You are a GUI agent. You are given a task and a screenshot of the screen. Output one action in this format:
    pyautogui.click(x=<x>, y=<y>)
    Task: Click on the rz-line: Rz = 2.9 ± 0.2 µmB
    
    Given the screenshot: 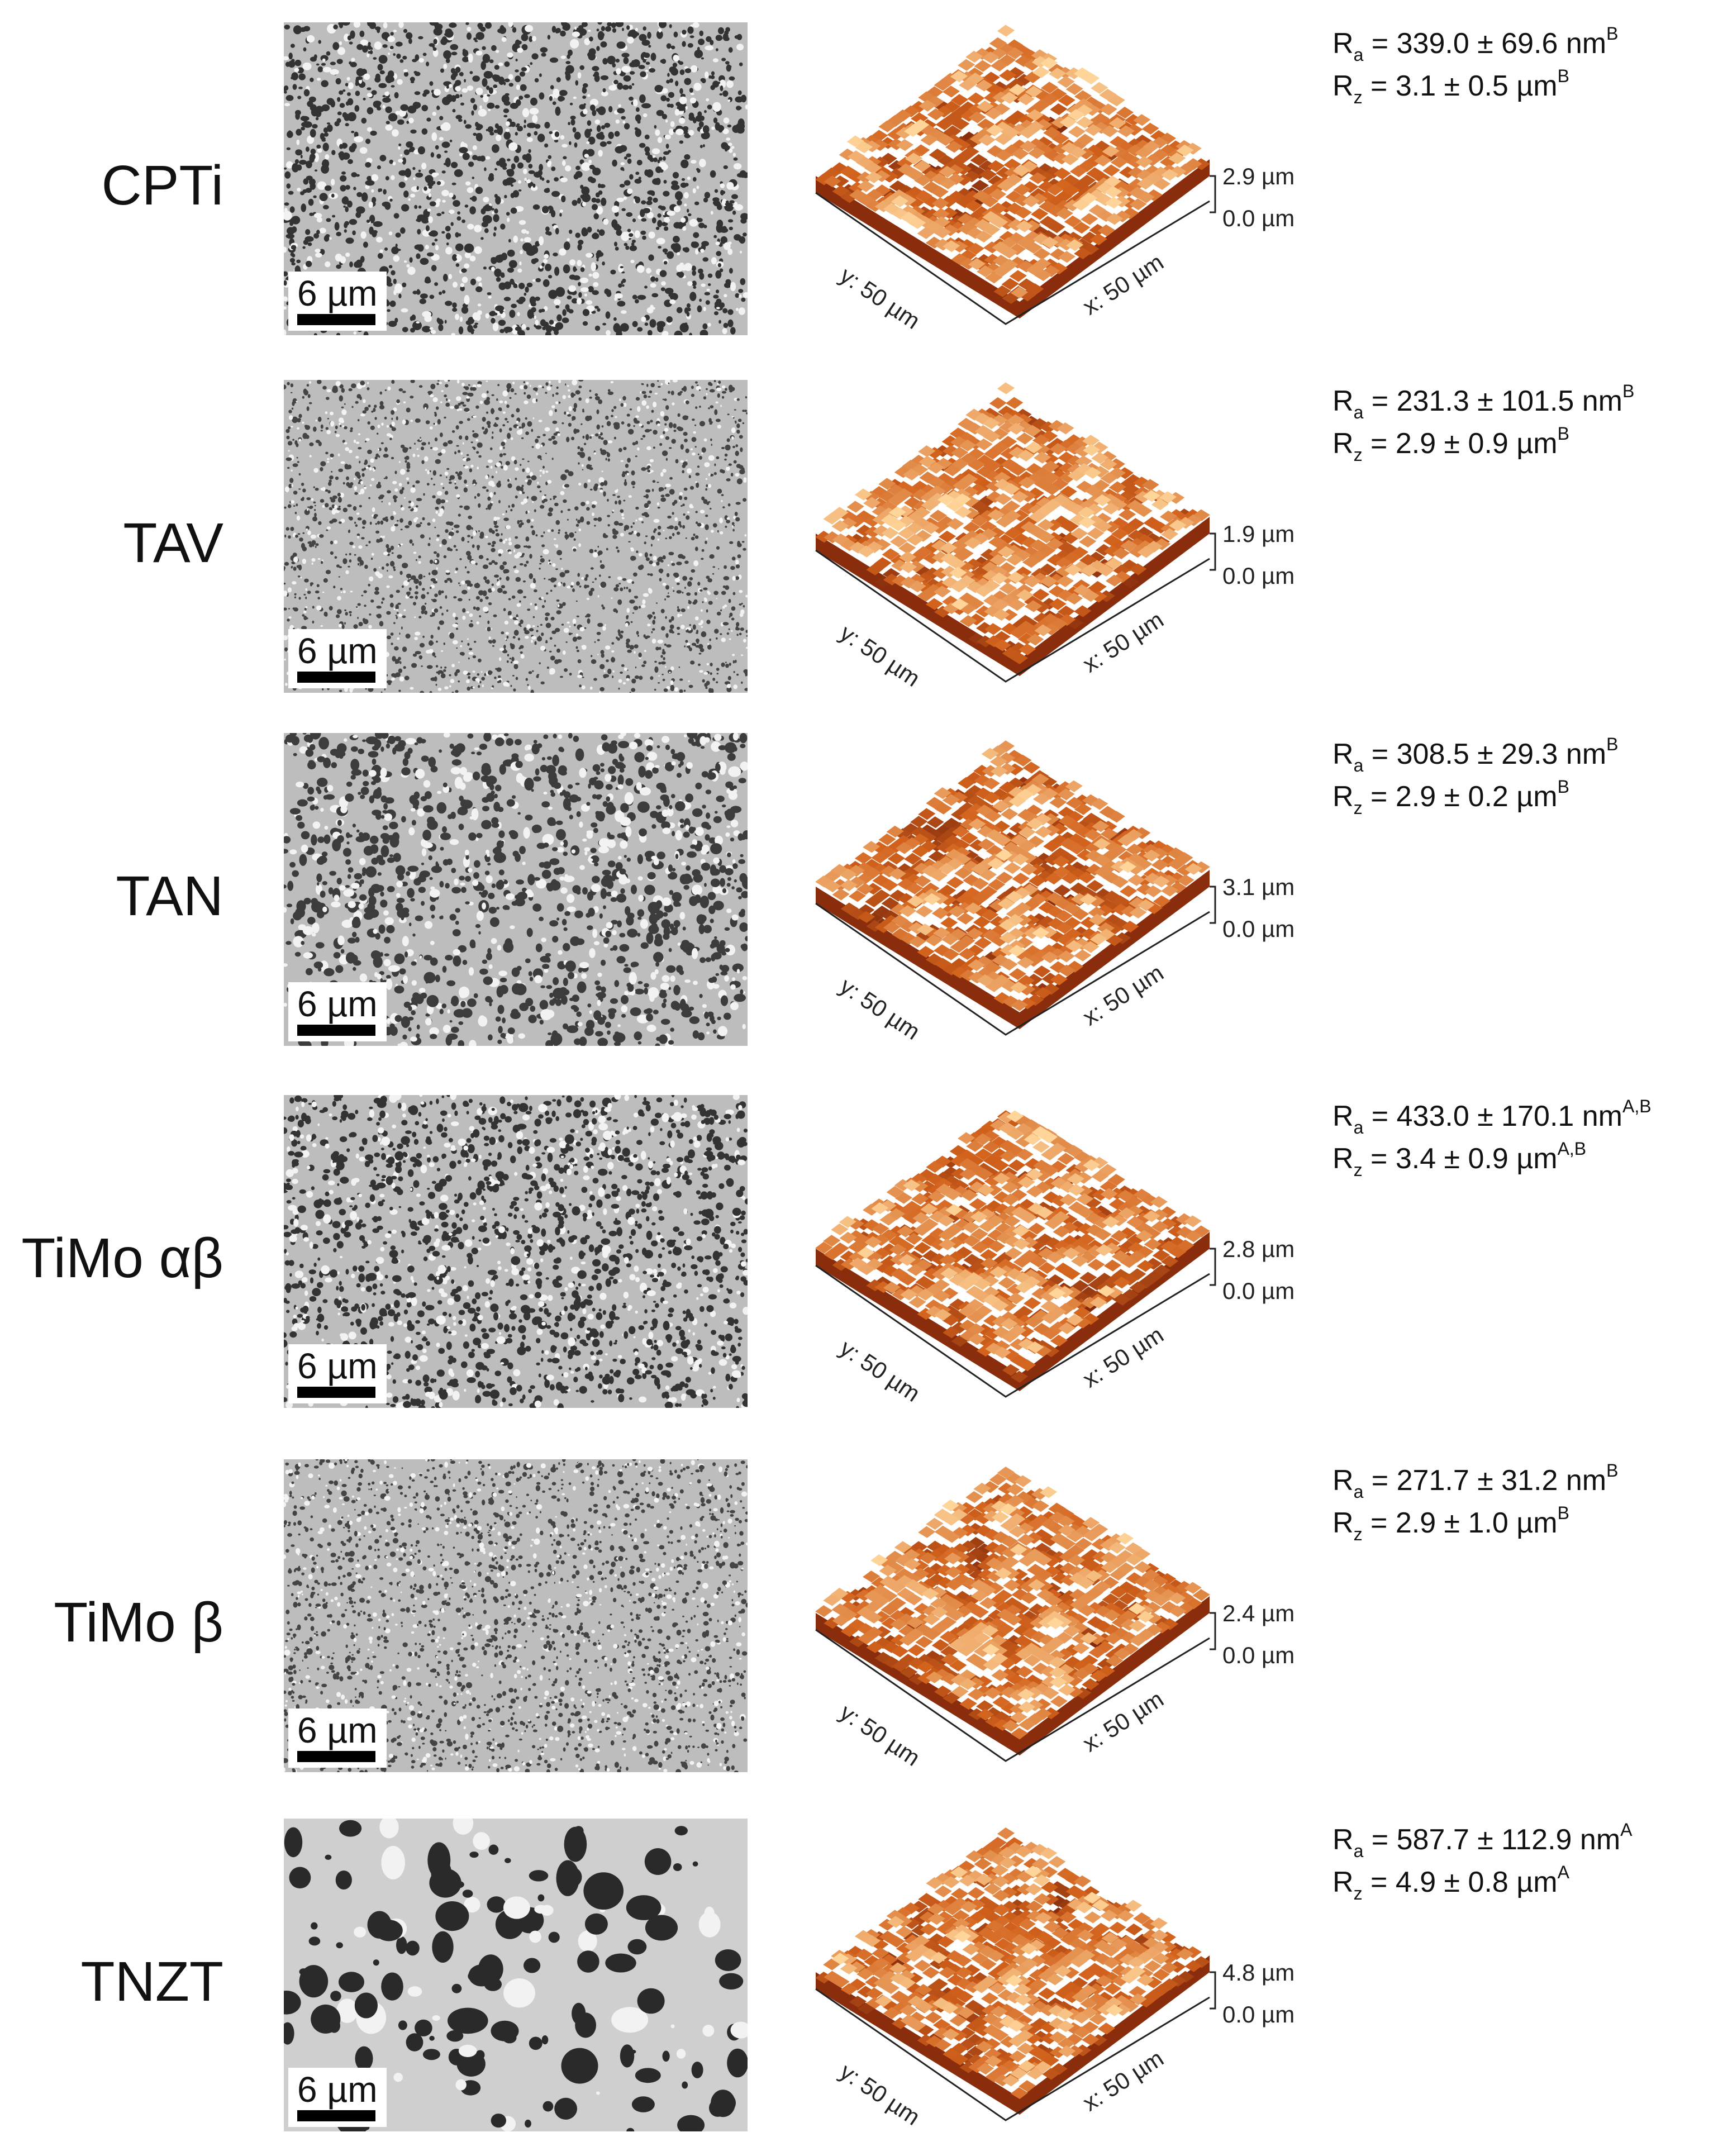 What is the action you would take?
    pyautogui.click(x=1475, y=796)
    